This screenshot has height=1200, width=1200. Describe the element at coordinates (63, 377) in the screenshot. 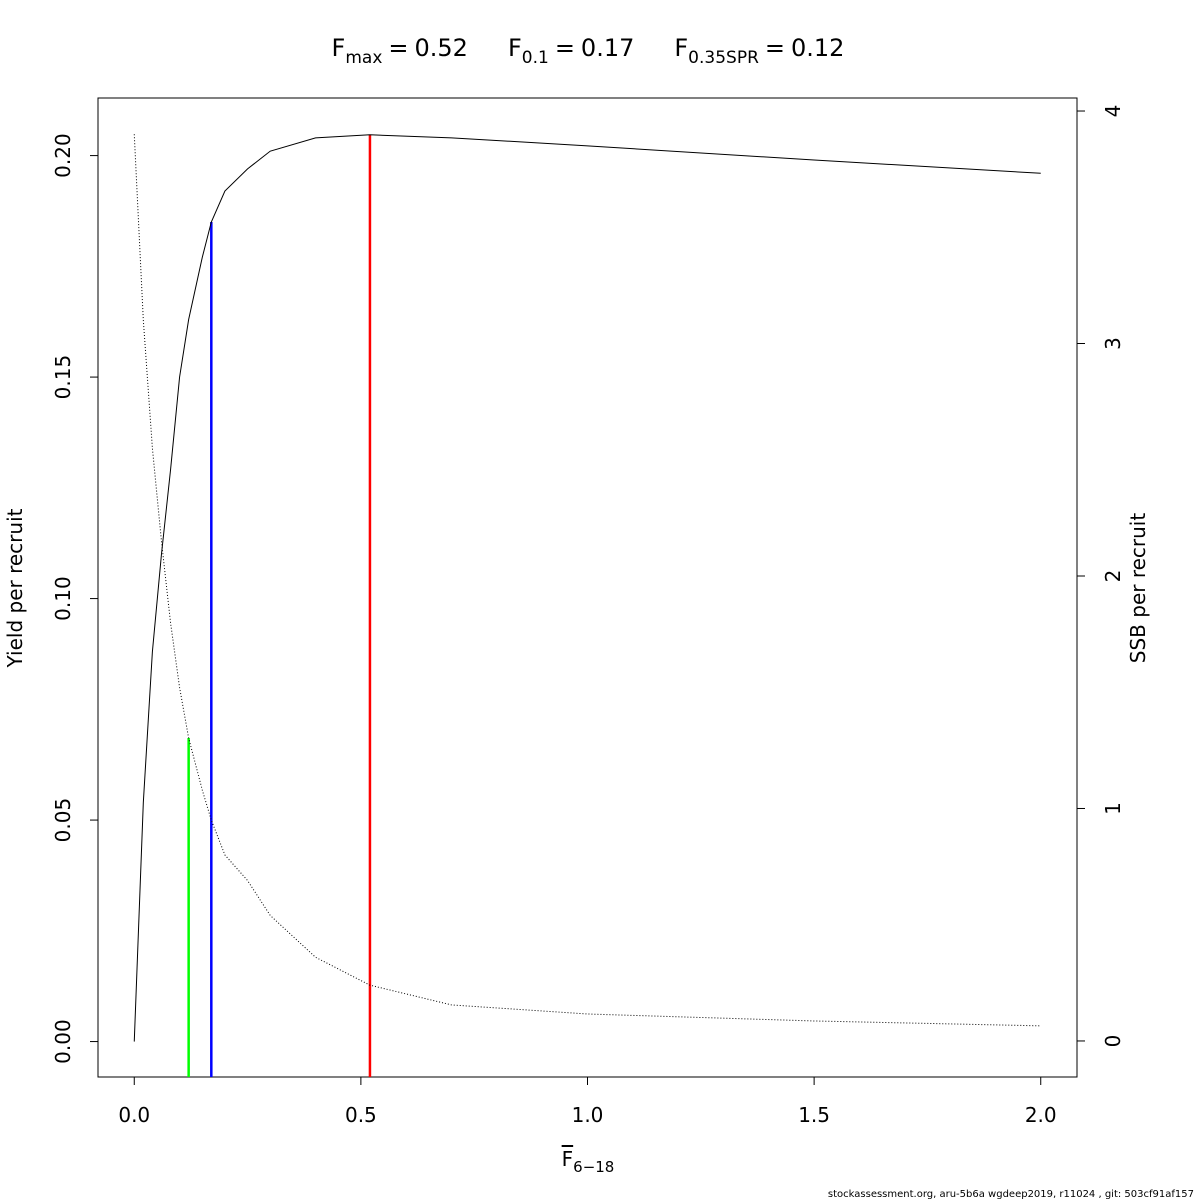

I see `y-tick-label: 0.15` at that location.